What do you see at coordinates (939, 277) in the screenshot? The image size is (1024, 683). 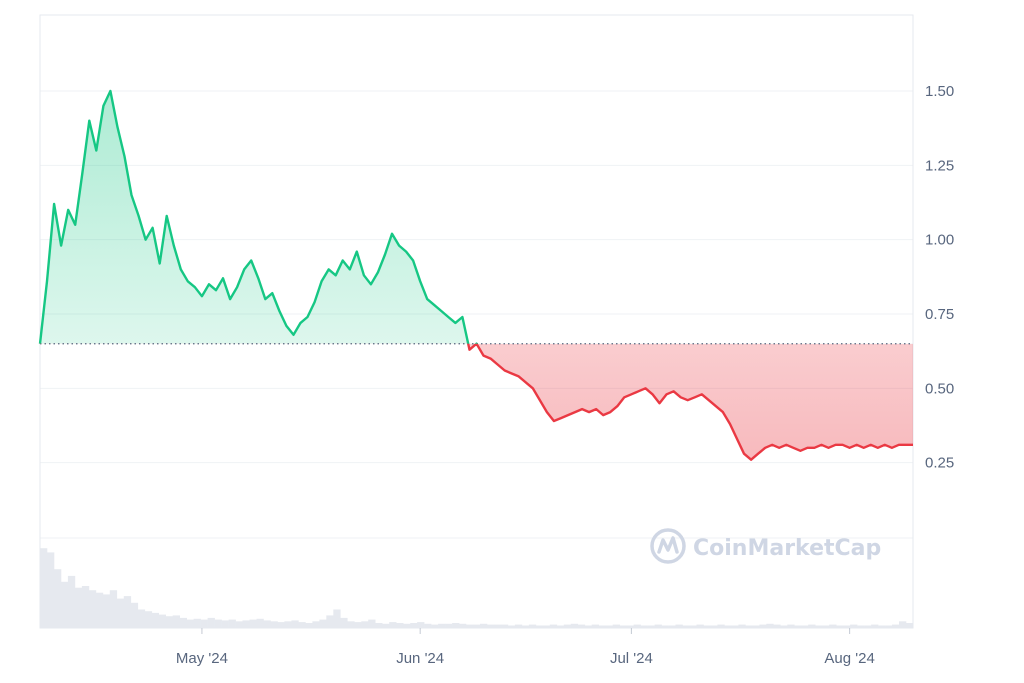 I see `y-axis-ticks: 0.25 0.50 0.75 1.00 1.25 1.50` at bounding box center [939, 277].